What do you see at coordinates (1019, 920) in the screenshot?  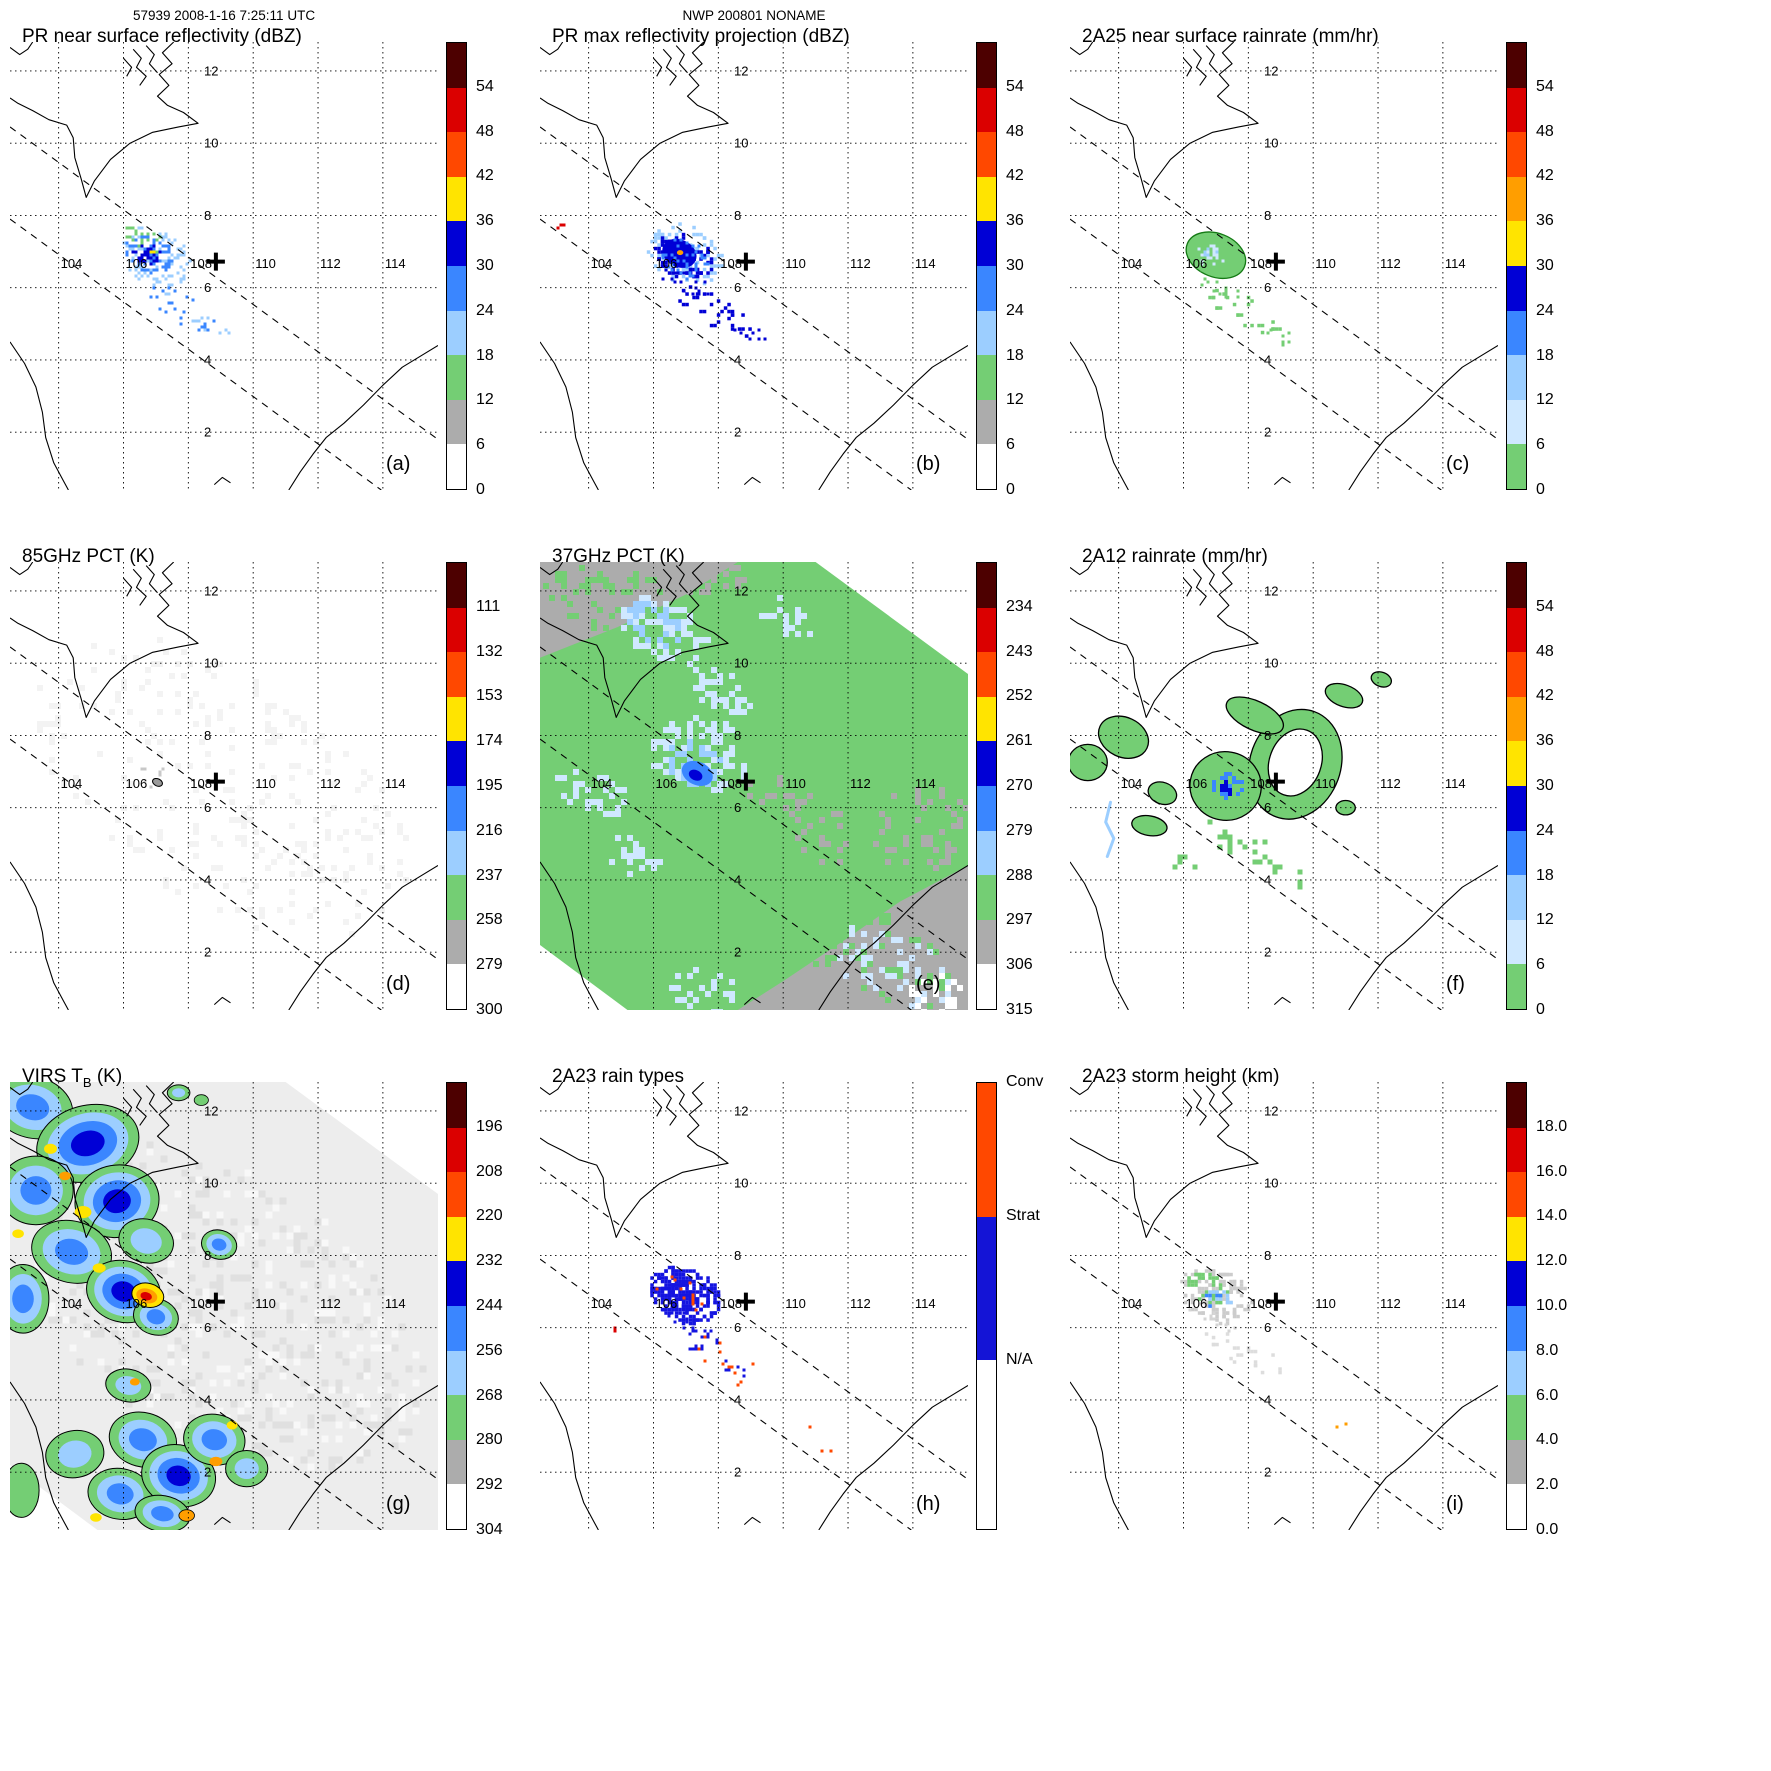 I see `colorbar-tick-label: 297` at bounding box center [1019, 920].